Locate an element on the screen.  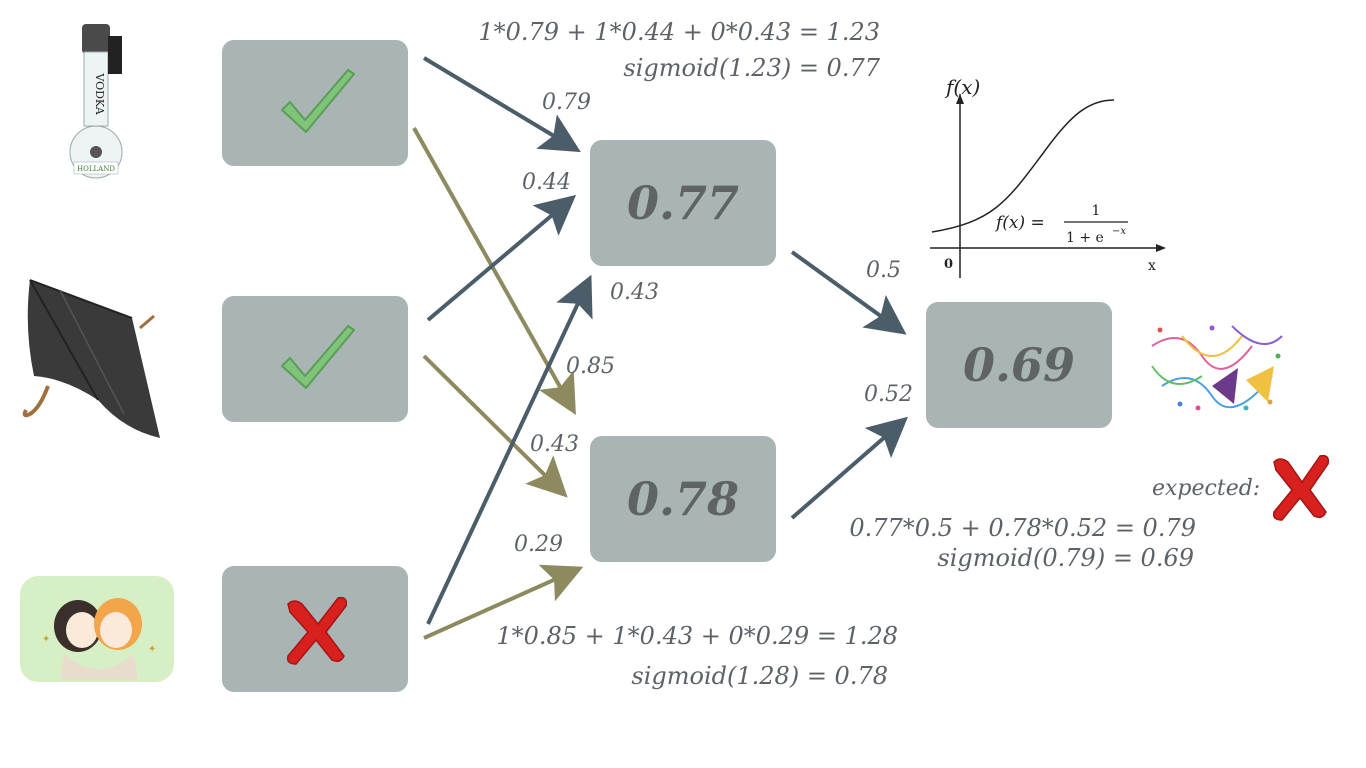
expected-label: expected: is located at coordinates (1206, 488).